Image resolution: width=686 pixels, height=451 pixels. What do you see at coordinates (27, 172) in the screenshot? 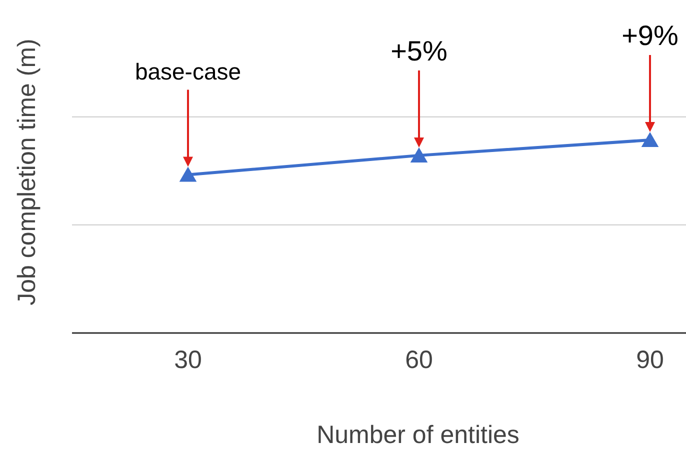
I see `y-axis-title: Job completion time (m)` at bounding box center [27, 172].